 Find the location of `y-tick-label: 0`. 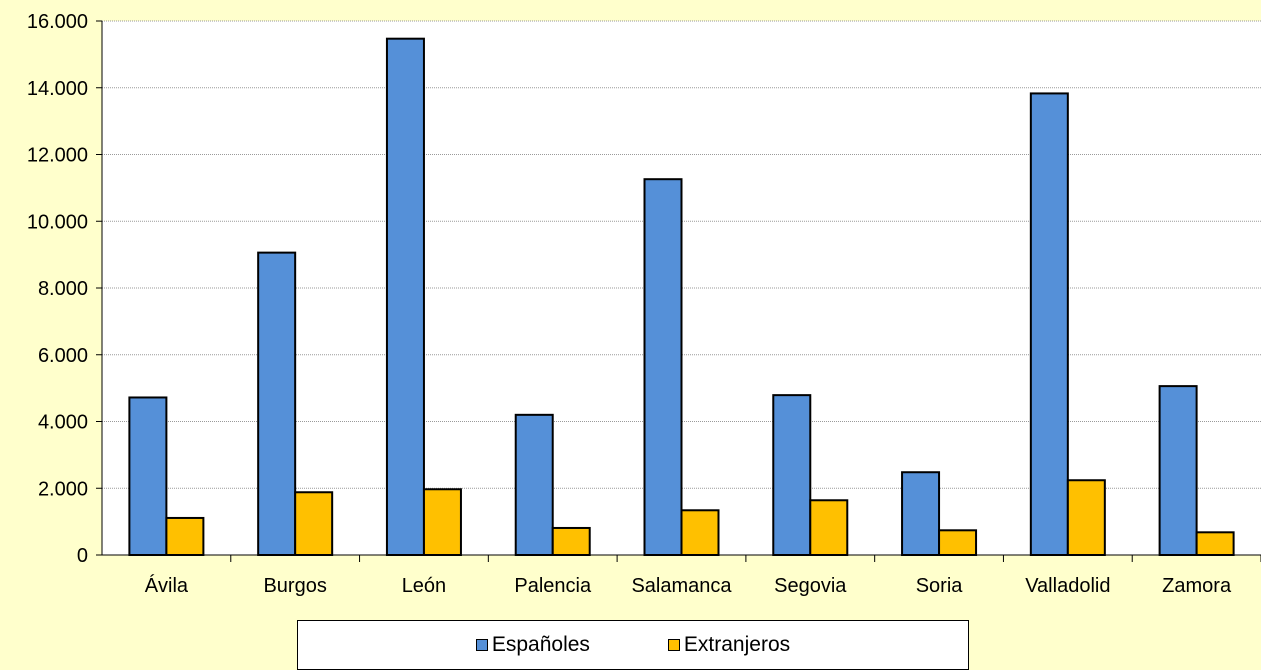

y-tick-label: 0 is located at coordinates (82, 556).